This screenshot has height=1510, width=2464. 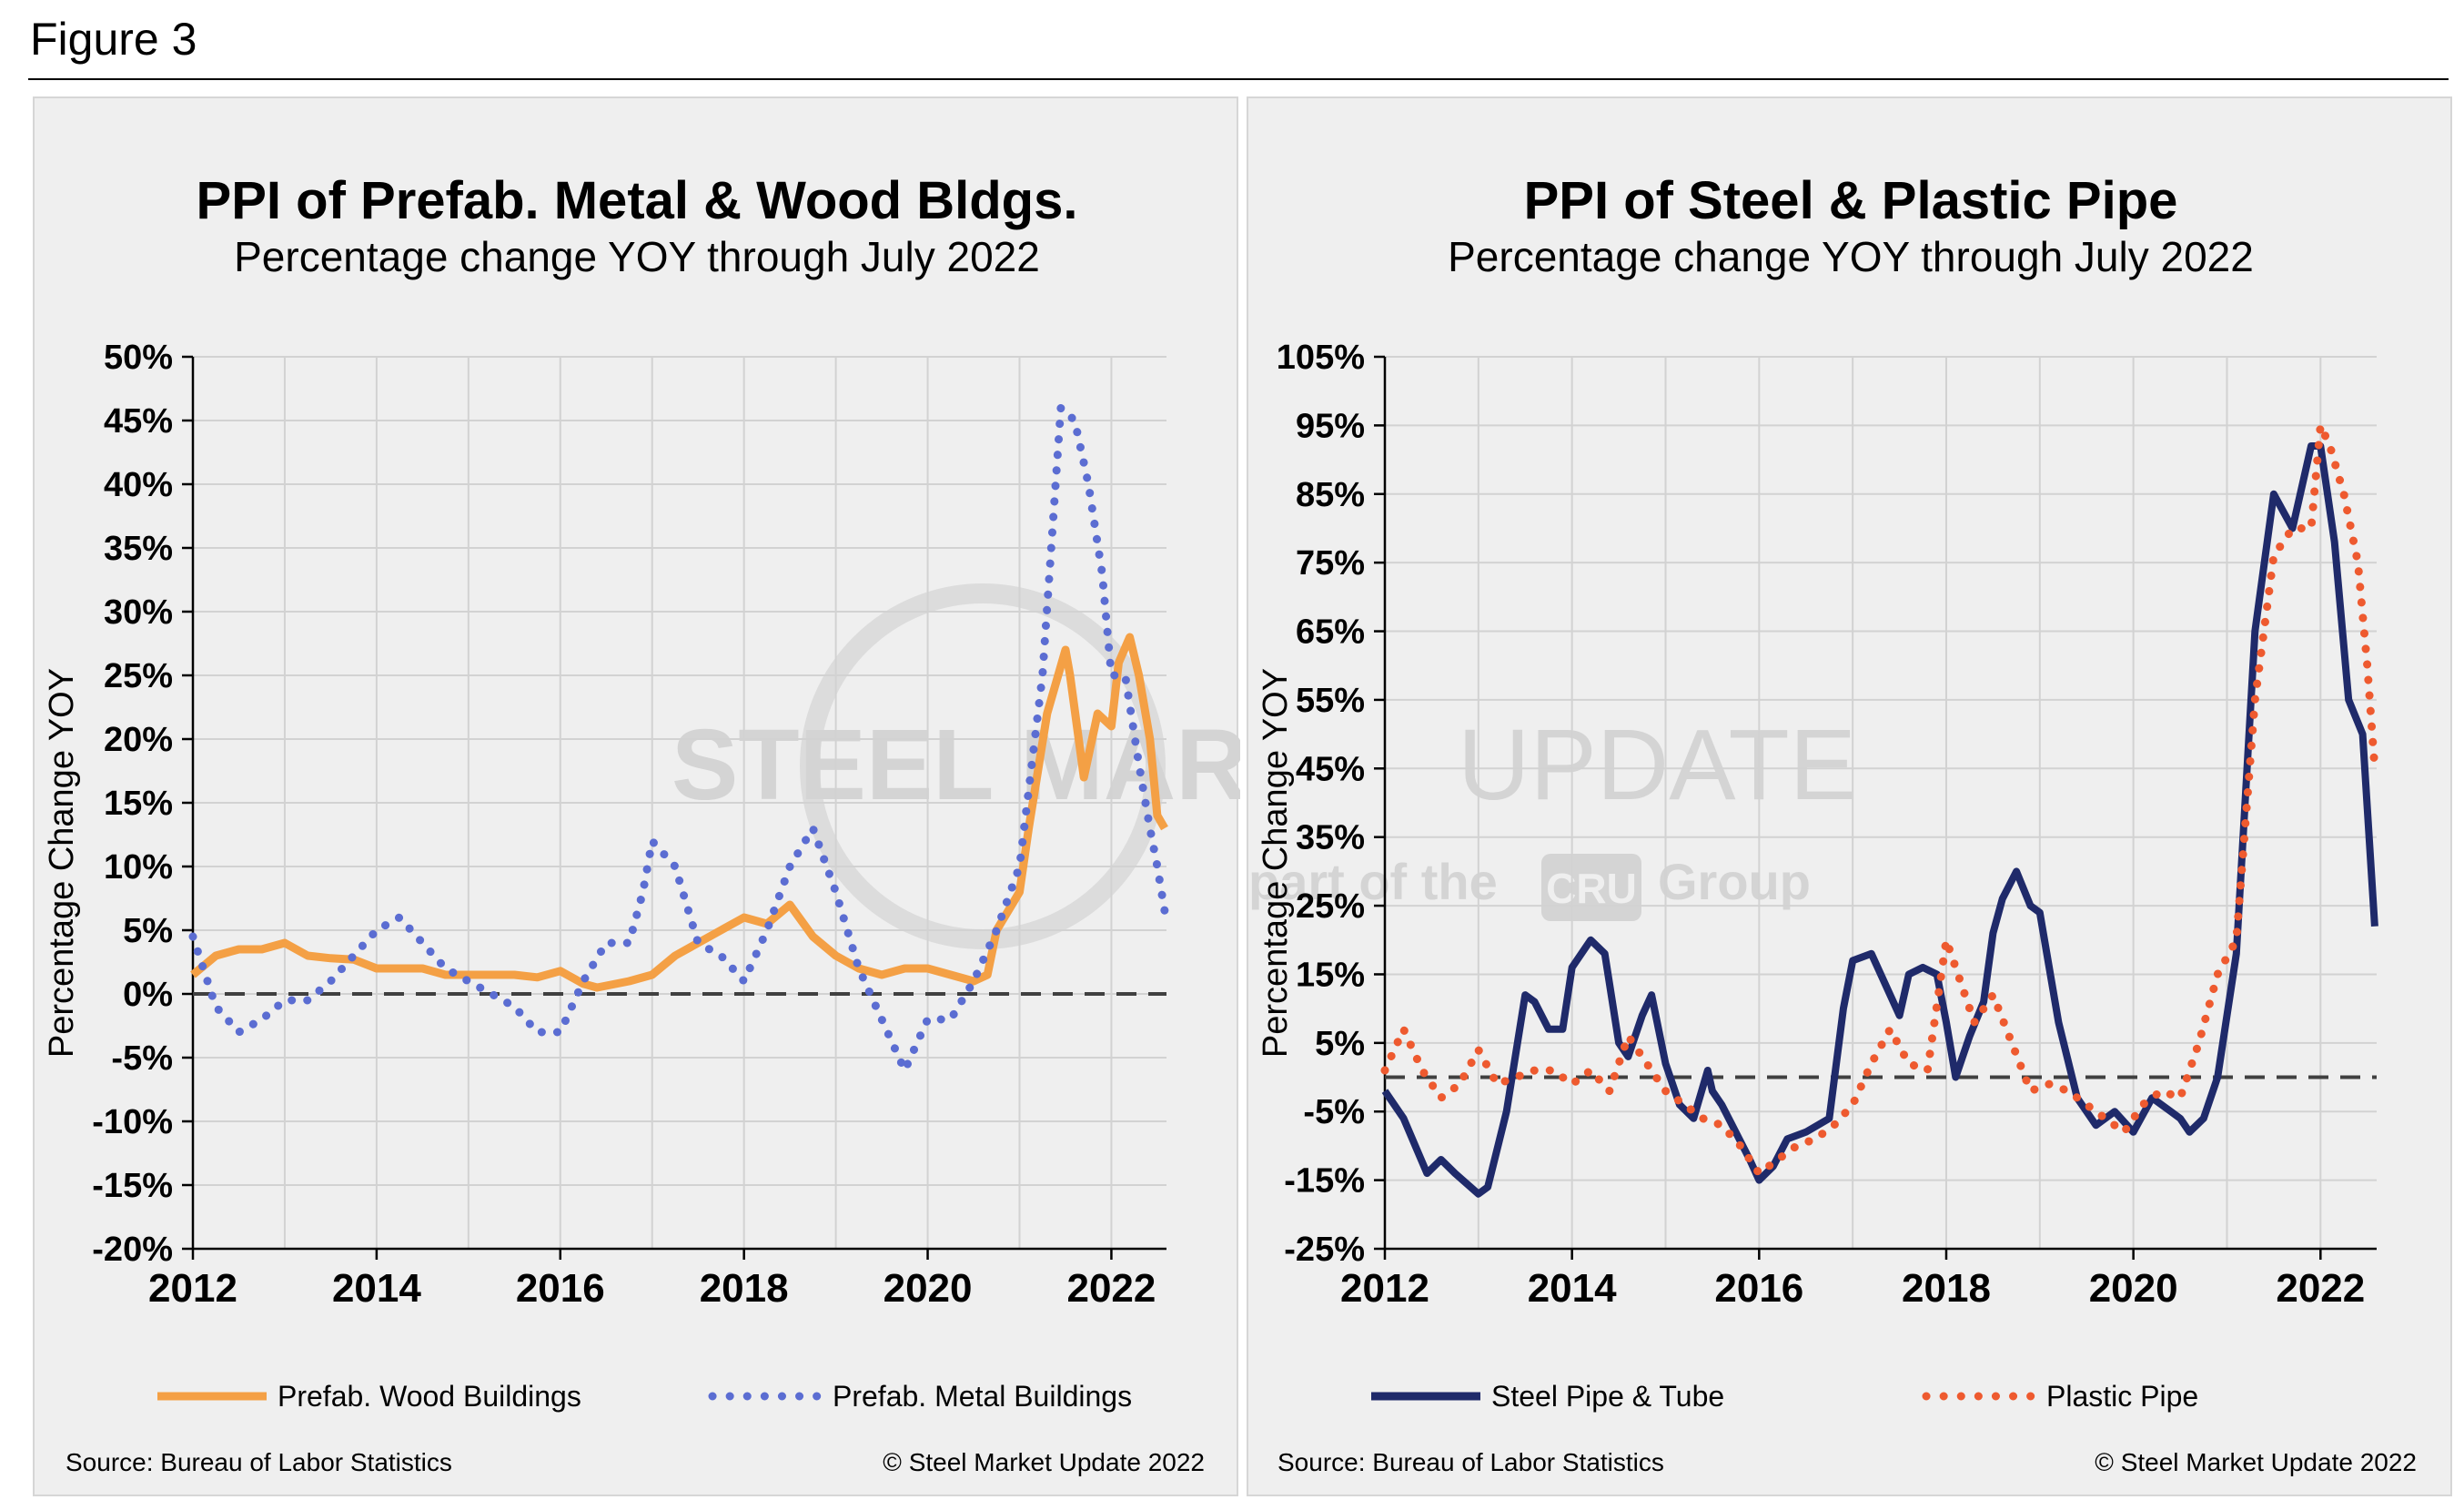 What do you see at coordinates (138, 612) in the screenshot?
I see `y-tick-label: 30%` at bounding box center [138, 612].